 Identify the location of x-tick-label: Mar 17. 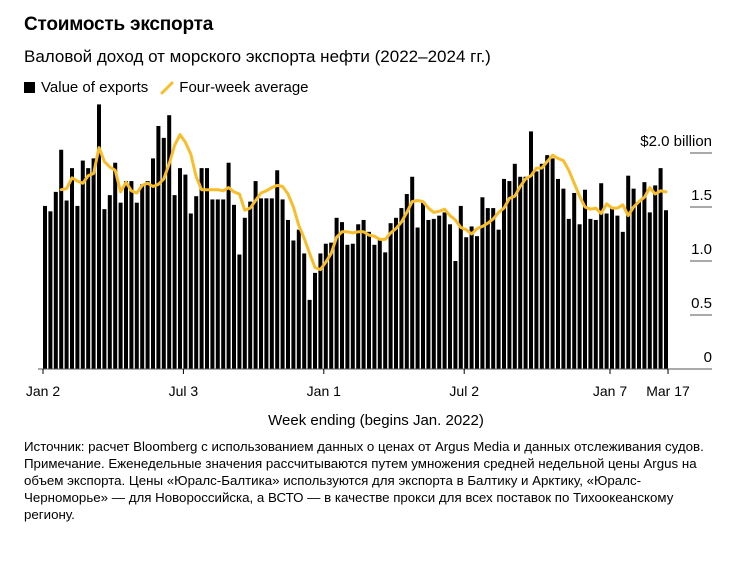
(668, 391).